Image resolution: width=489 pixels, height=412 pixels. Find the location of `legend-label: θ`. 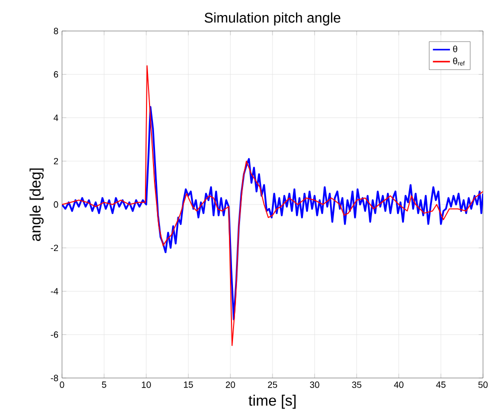

legend-label: θ is located at coordinates (455, 49).